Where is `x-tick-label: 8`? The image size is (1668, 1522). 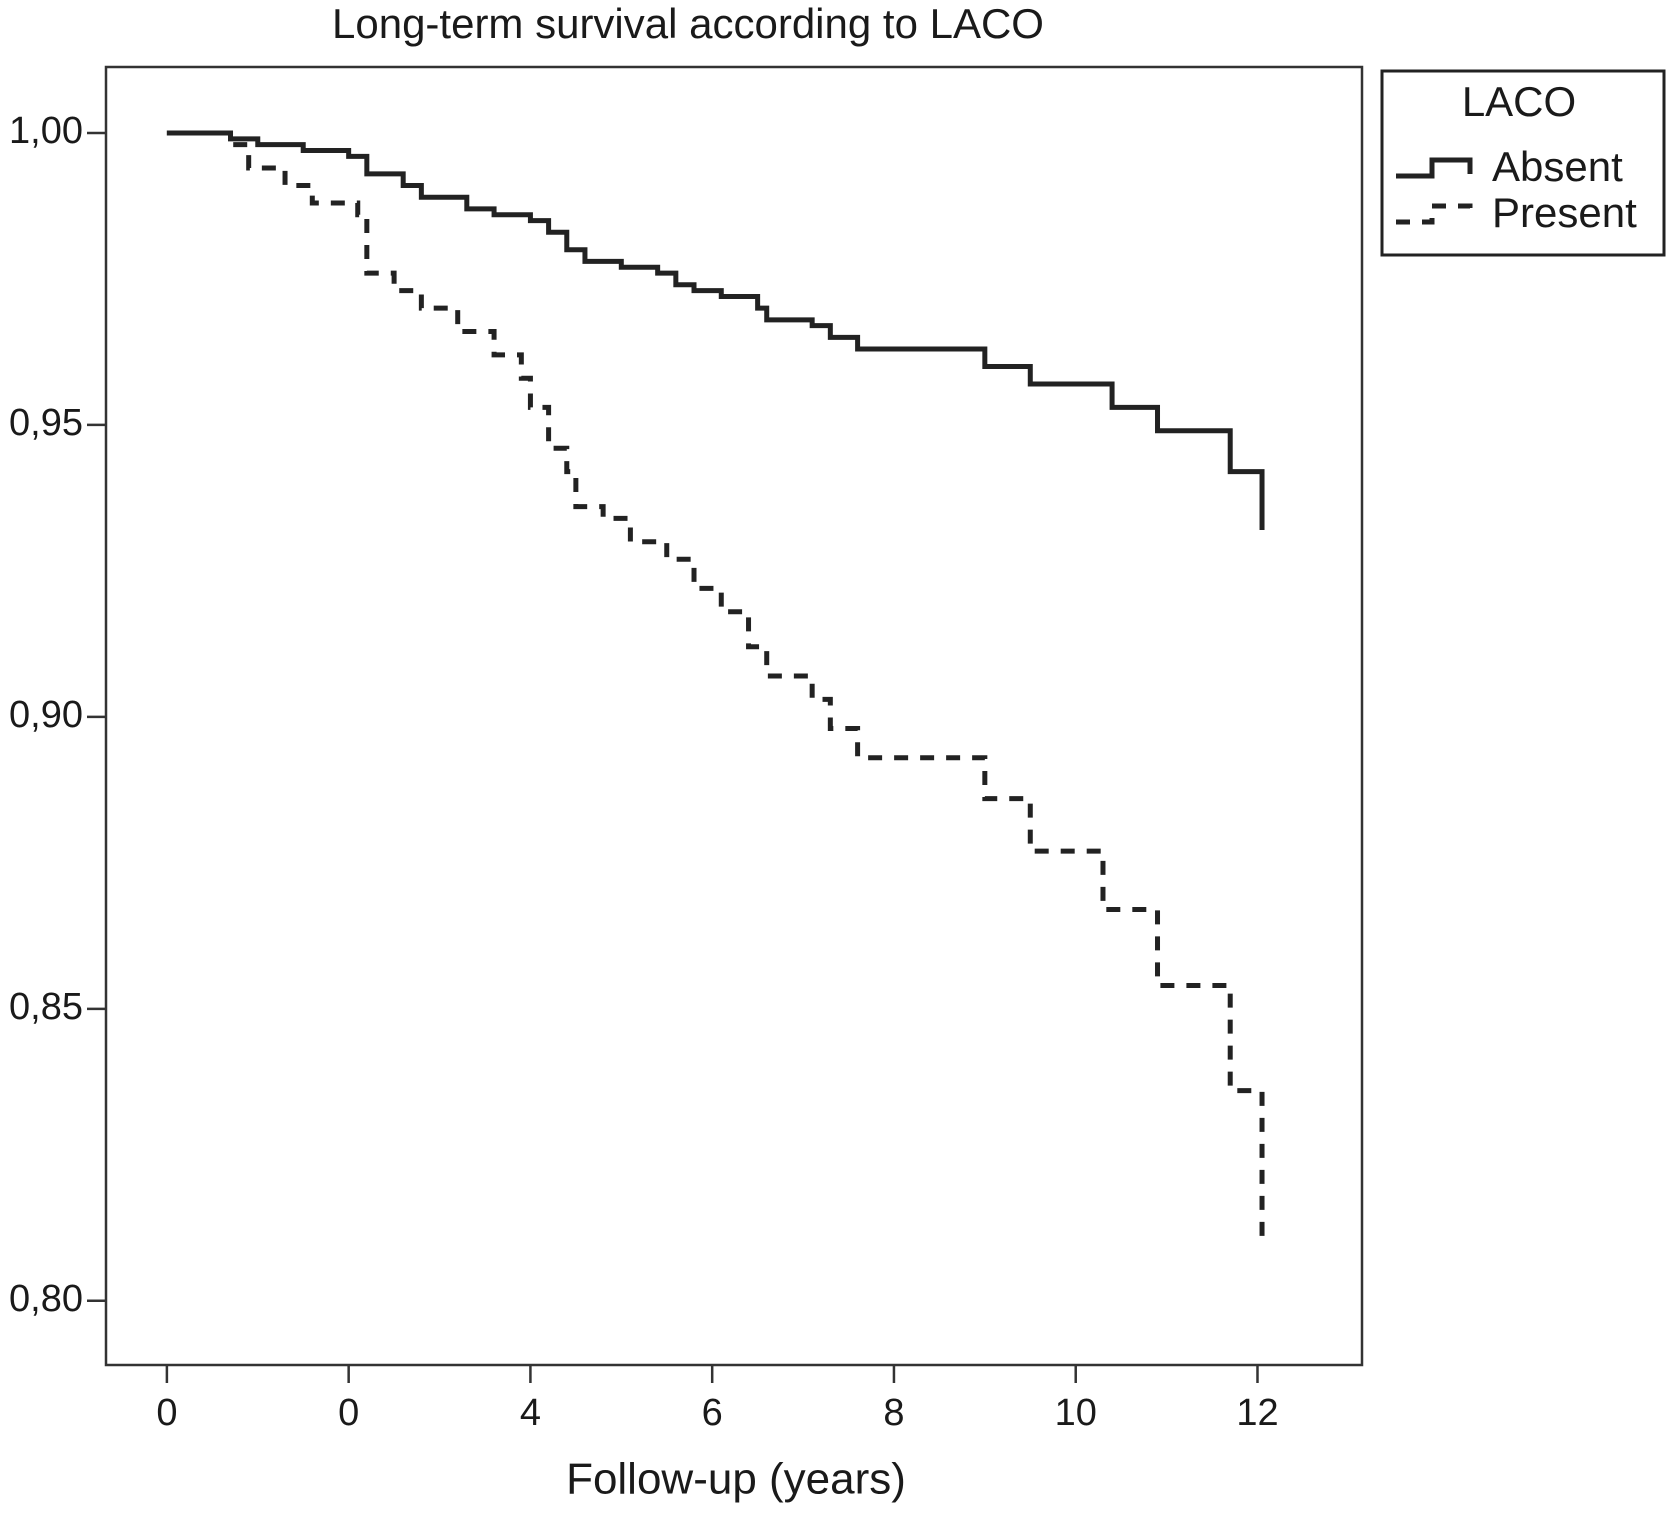 x-tick-label: 8 is located at coordinates (893, 1413).